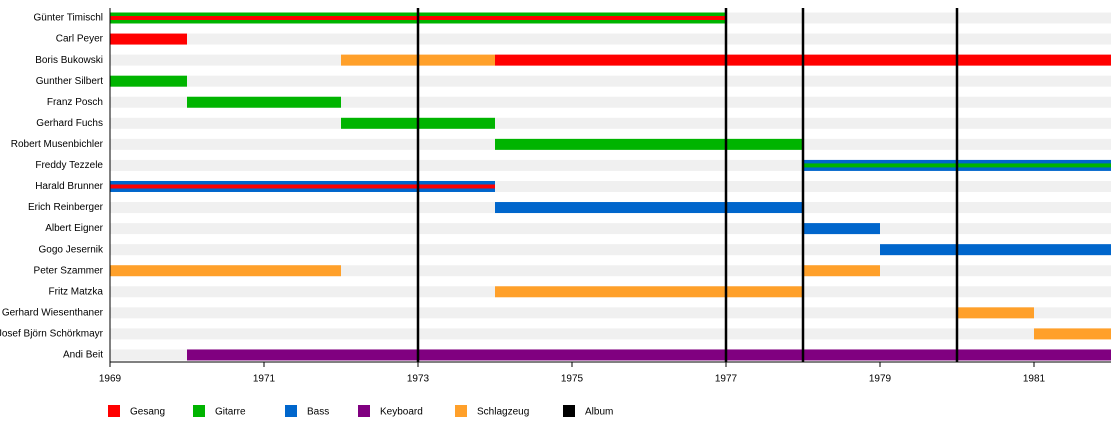  Describe the element at coordinates (80, 39) in the screenshot. I see `row-label: Carl Peyer` at that location.